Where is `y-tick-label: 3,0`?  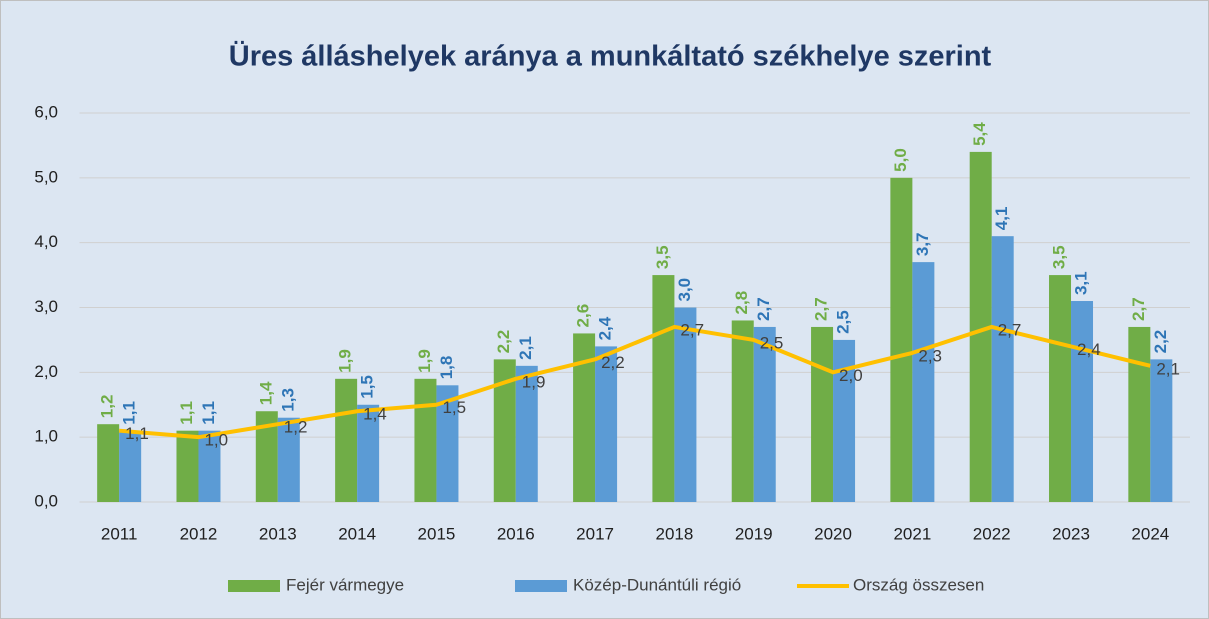 y-tick-label: 3,0 is located at coordinates (46, 306).